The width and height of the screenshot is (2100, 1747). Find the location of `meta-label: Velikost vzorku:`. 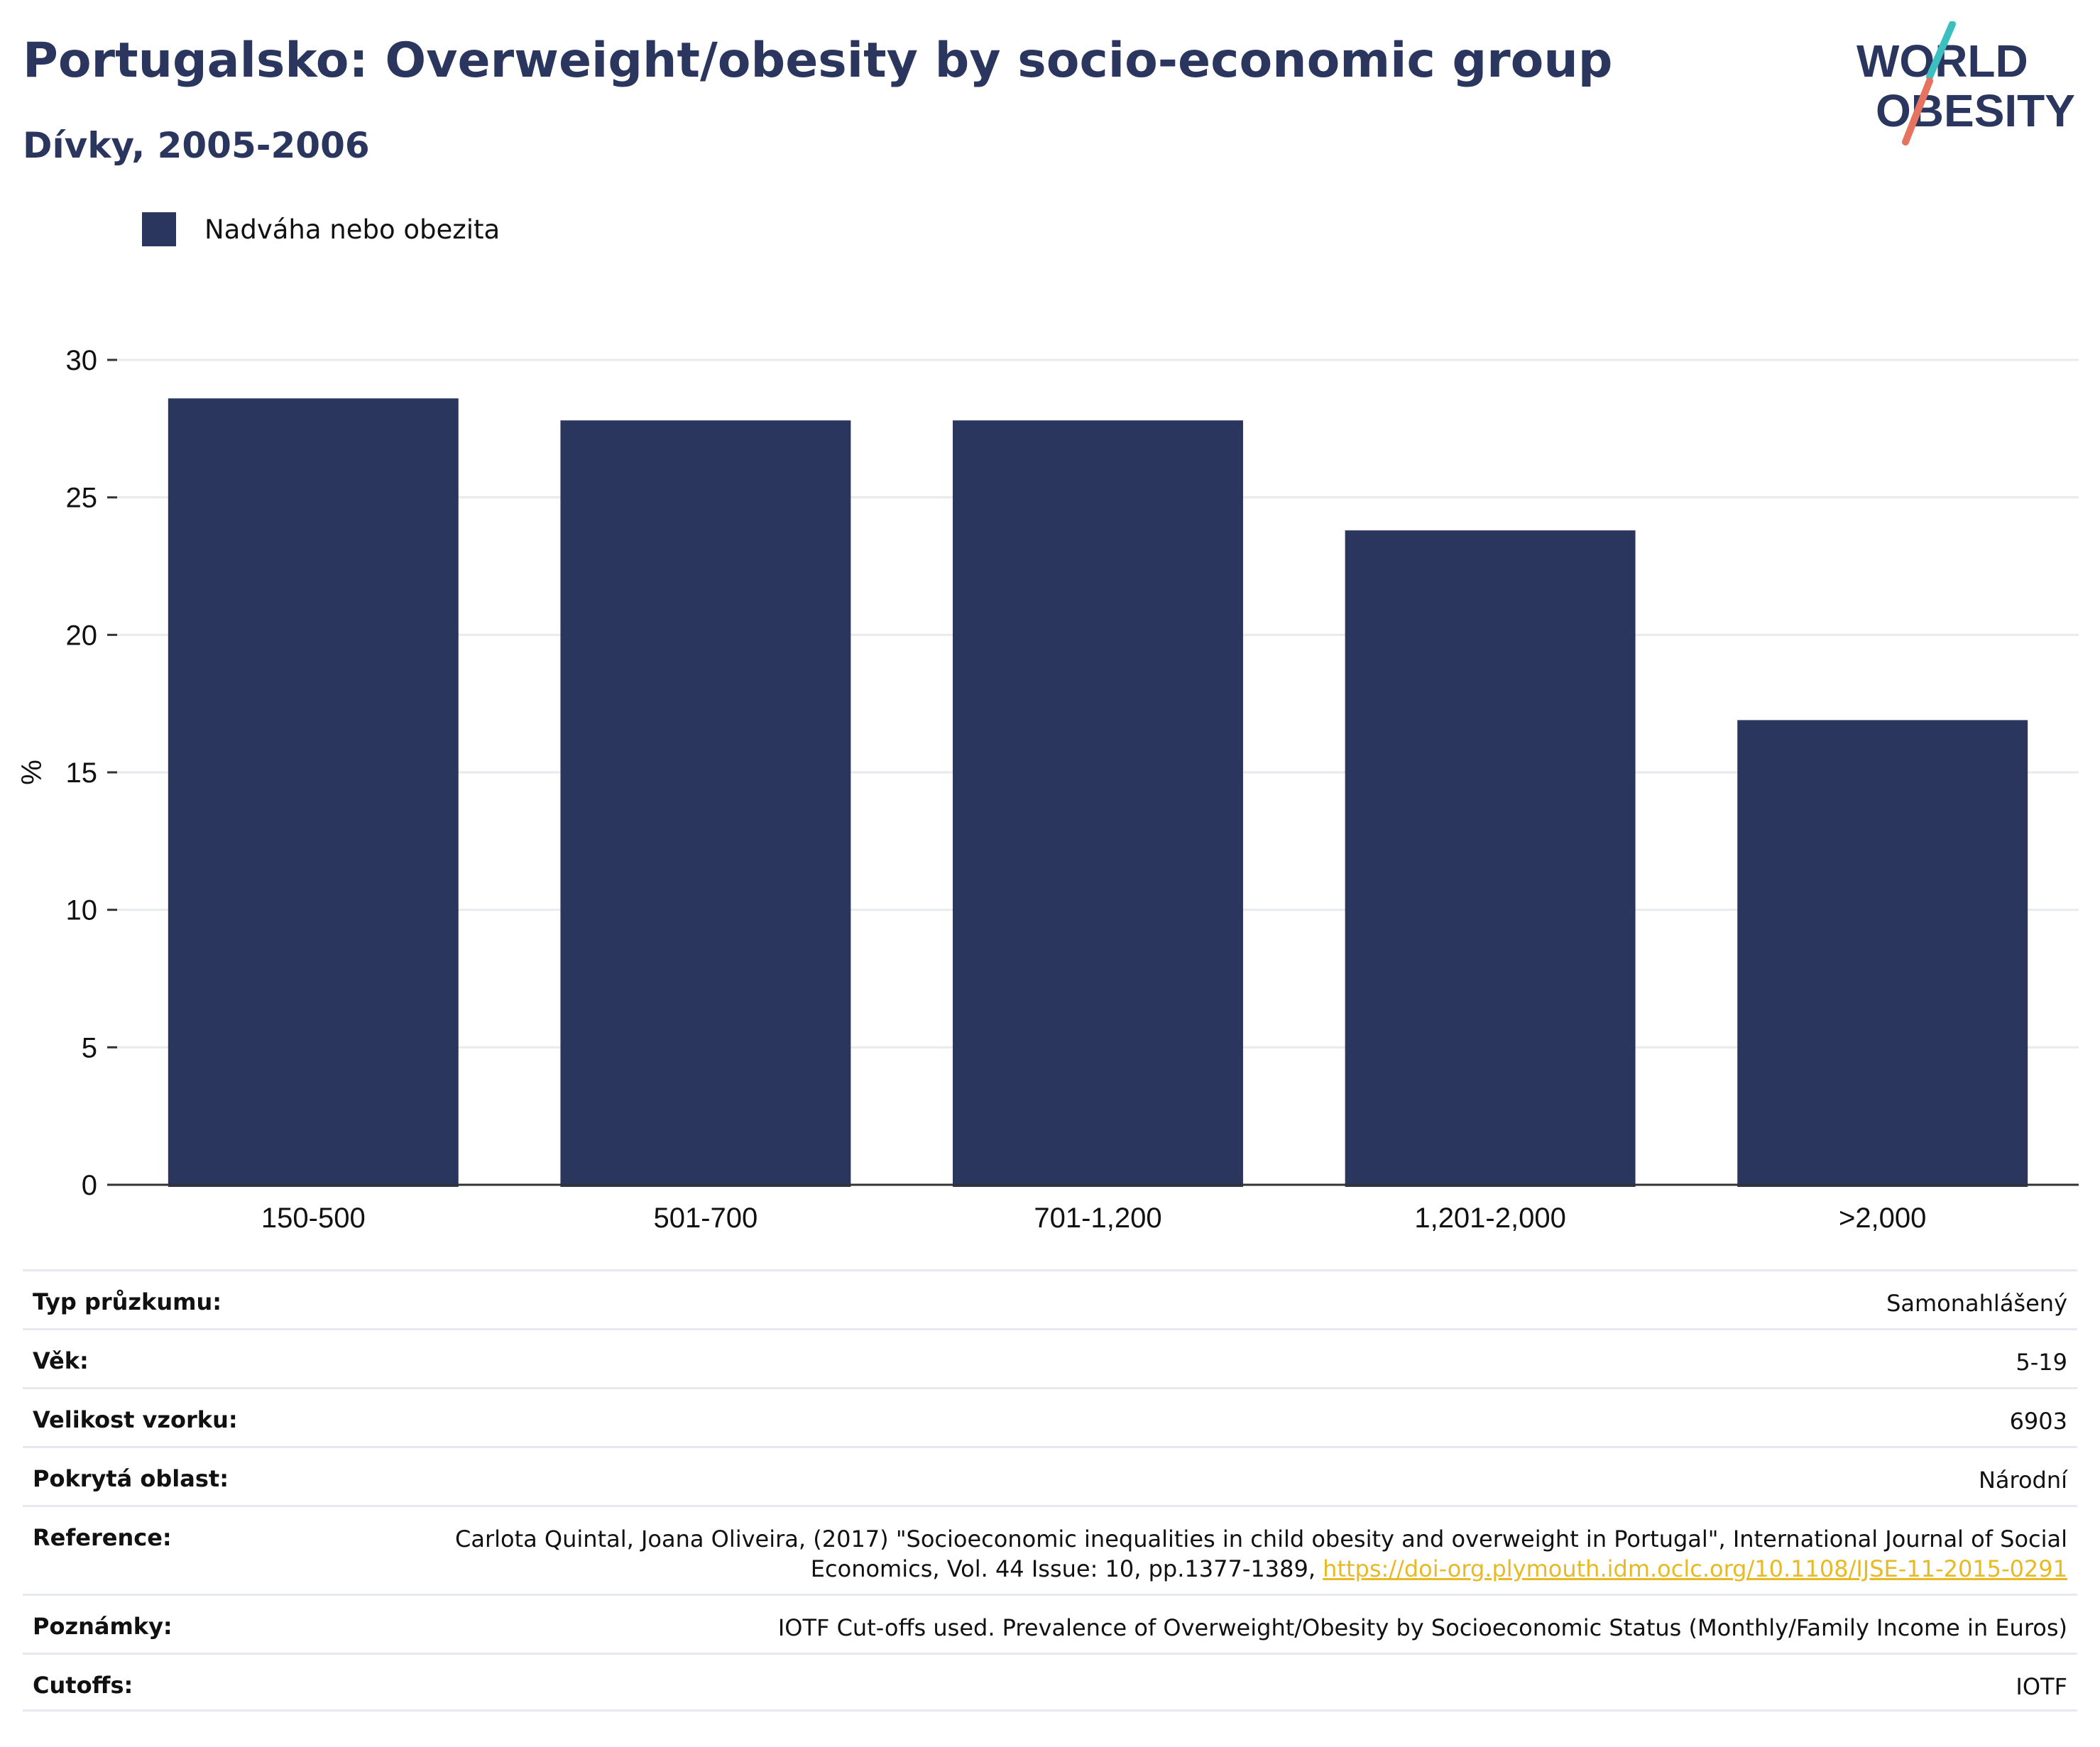

meta-label: Velikost vzorku: is located at coordinates (135, 1419).